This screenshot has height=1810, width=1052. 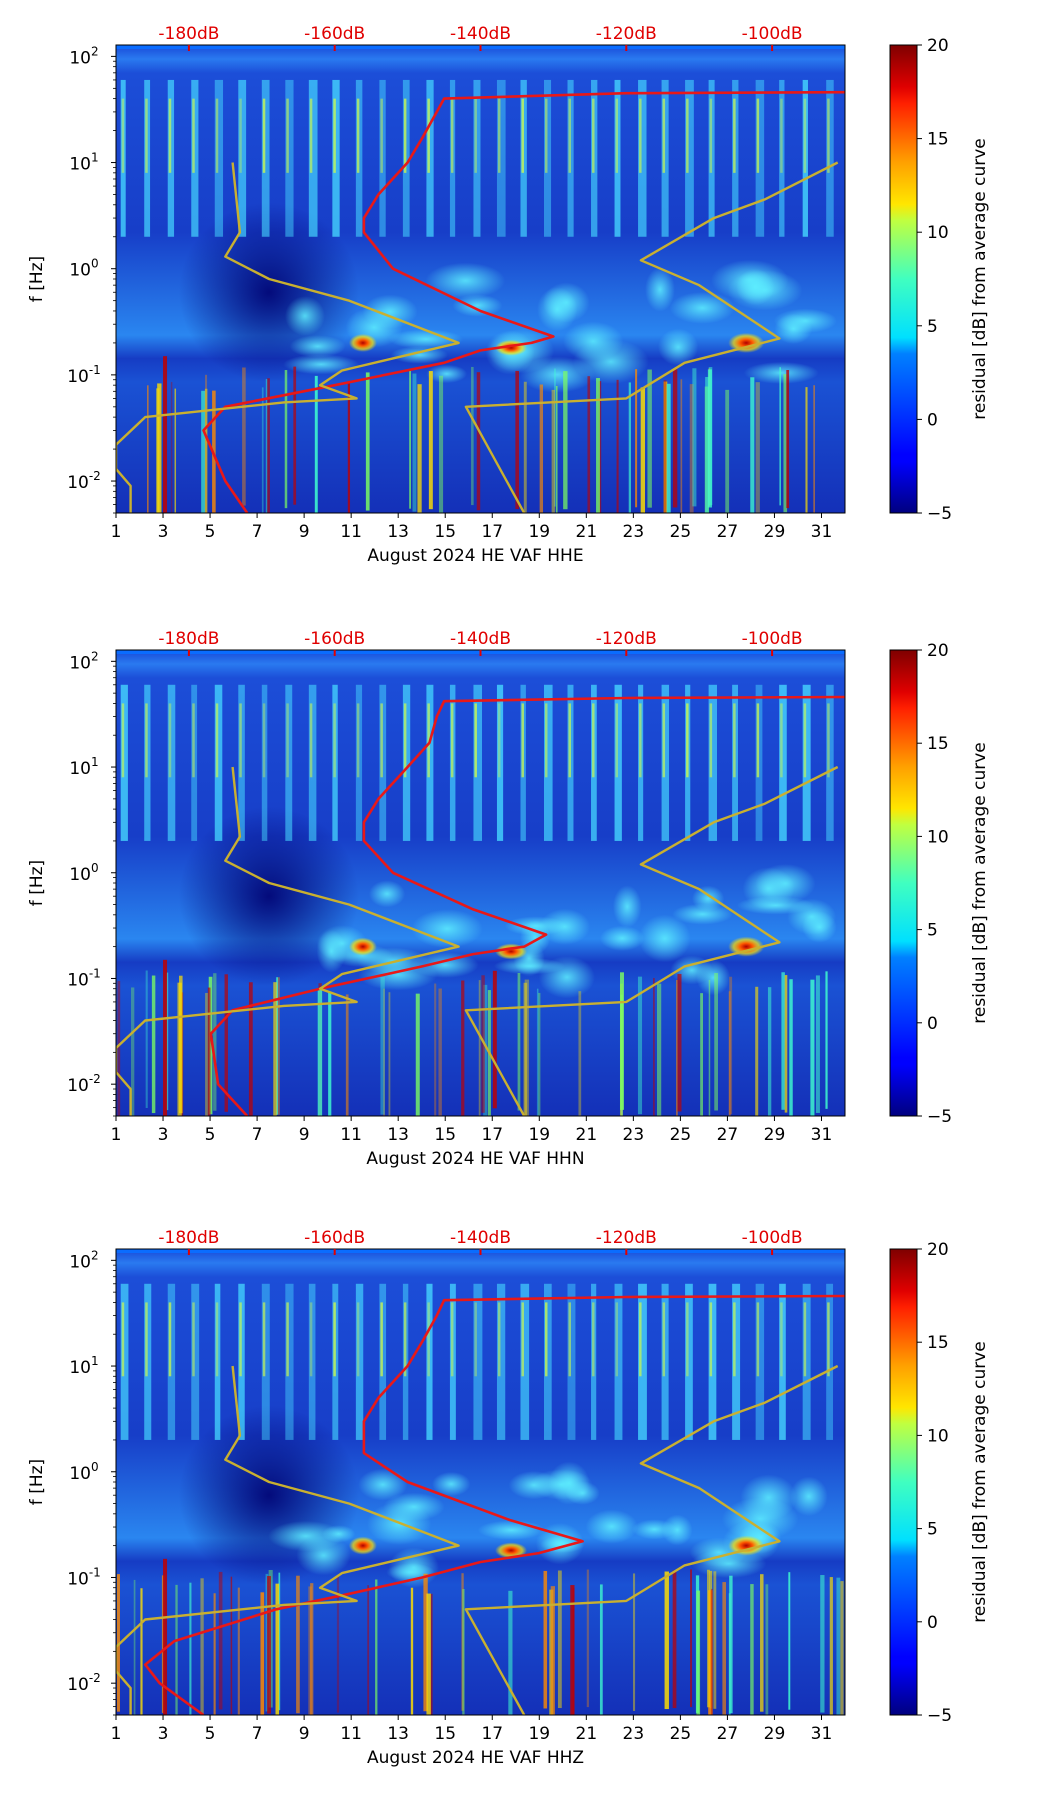 I want to click on x-tick-label: 21, so click(x=587, y=1734).